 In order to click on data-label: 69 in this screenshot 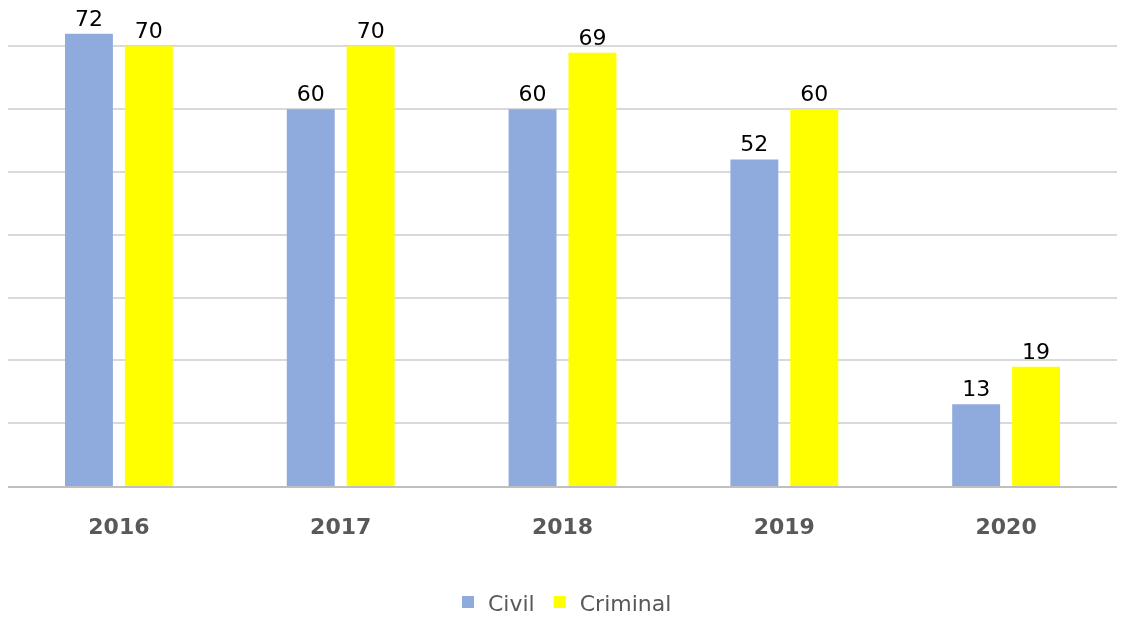, I will do `click(592, 37)`.